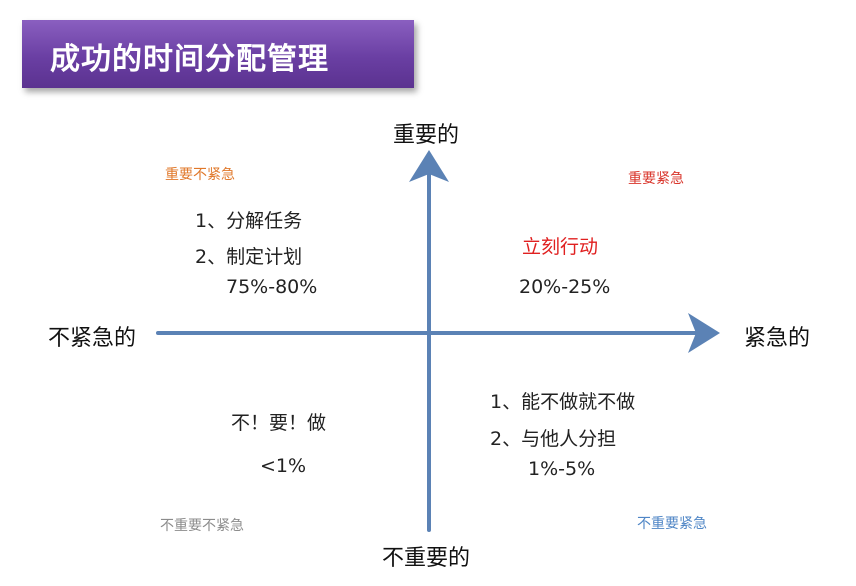 The image size is (856, 586). What do you see at coordinates (777, 338) in the screenshot?
I see `axis-label-urgent: 紧急的` at bounding box center [777, 338].